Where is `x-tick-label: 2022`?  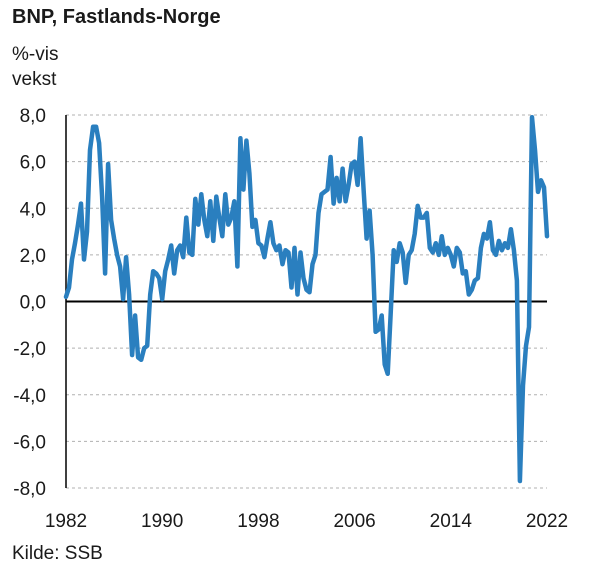 x-tick-label: 2022 is located at coordinates (547, 521).